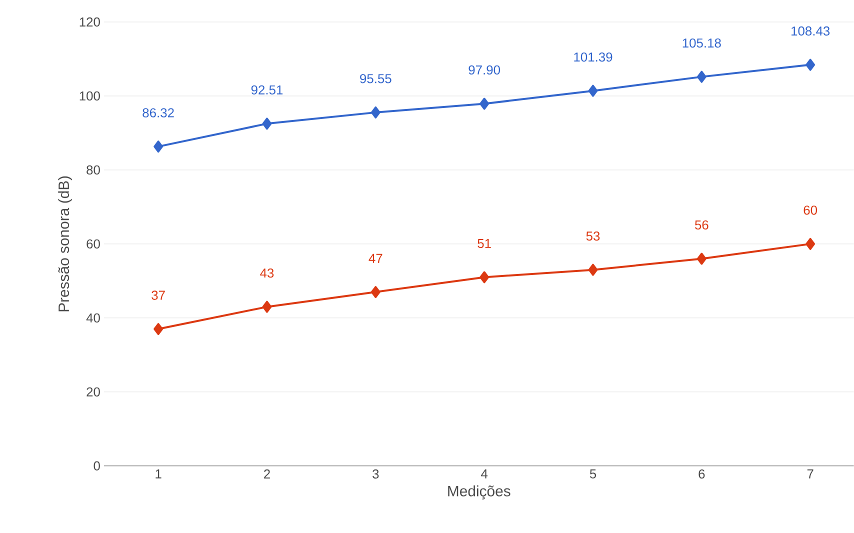 This screenshot has width=854, height=533. What do you see at coordinates (593, 57) in the screenshot?
I see `data-label: 101.39` at bounding box center [593, 57].